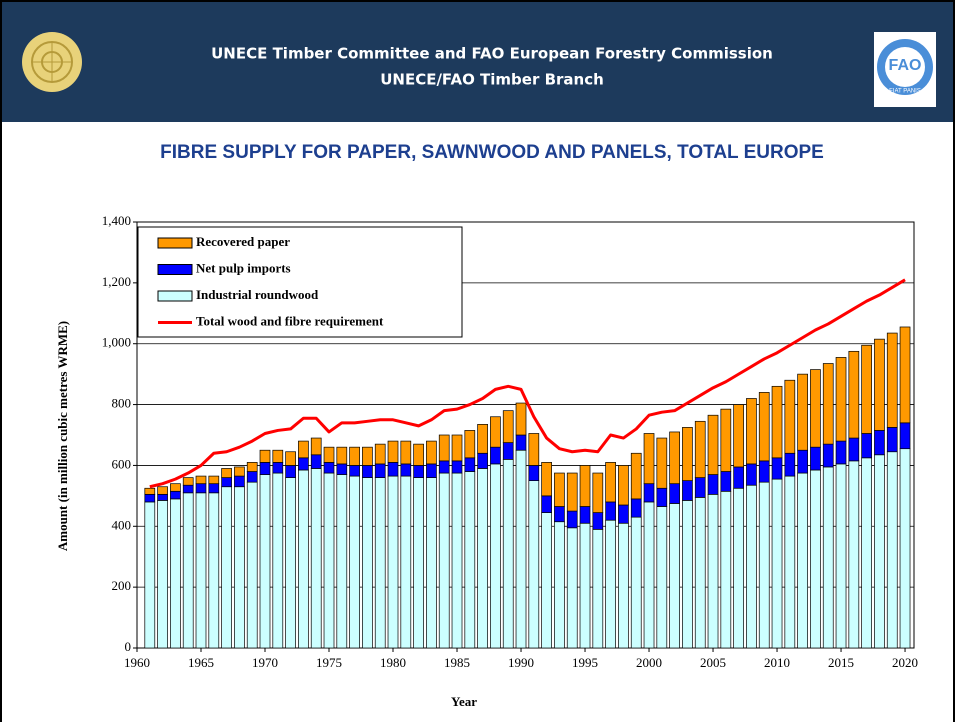  I want to click on y-tick-label: 200, so click(122, 585).